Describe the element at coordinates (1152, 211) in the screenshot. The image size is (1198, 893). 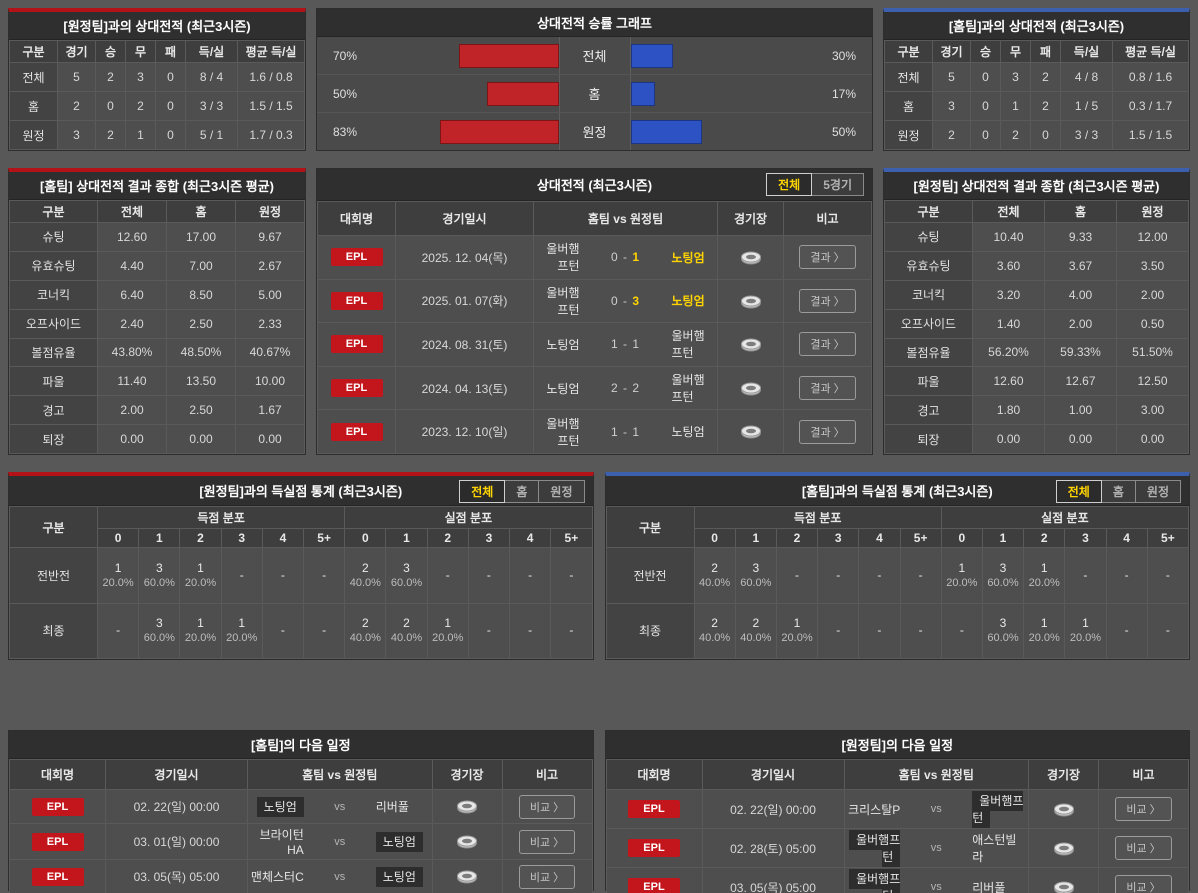
I see `col-header: 원정` at that location.